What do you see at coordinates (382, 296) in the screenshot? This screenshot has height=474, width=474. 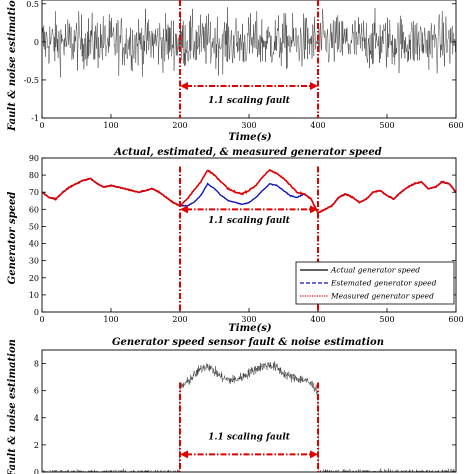 I see `legend-label-measured: Measured generator speed` at bounding box center [382, 296].